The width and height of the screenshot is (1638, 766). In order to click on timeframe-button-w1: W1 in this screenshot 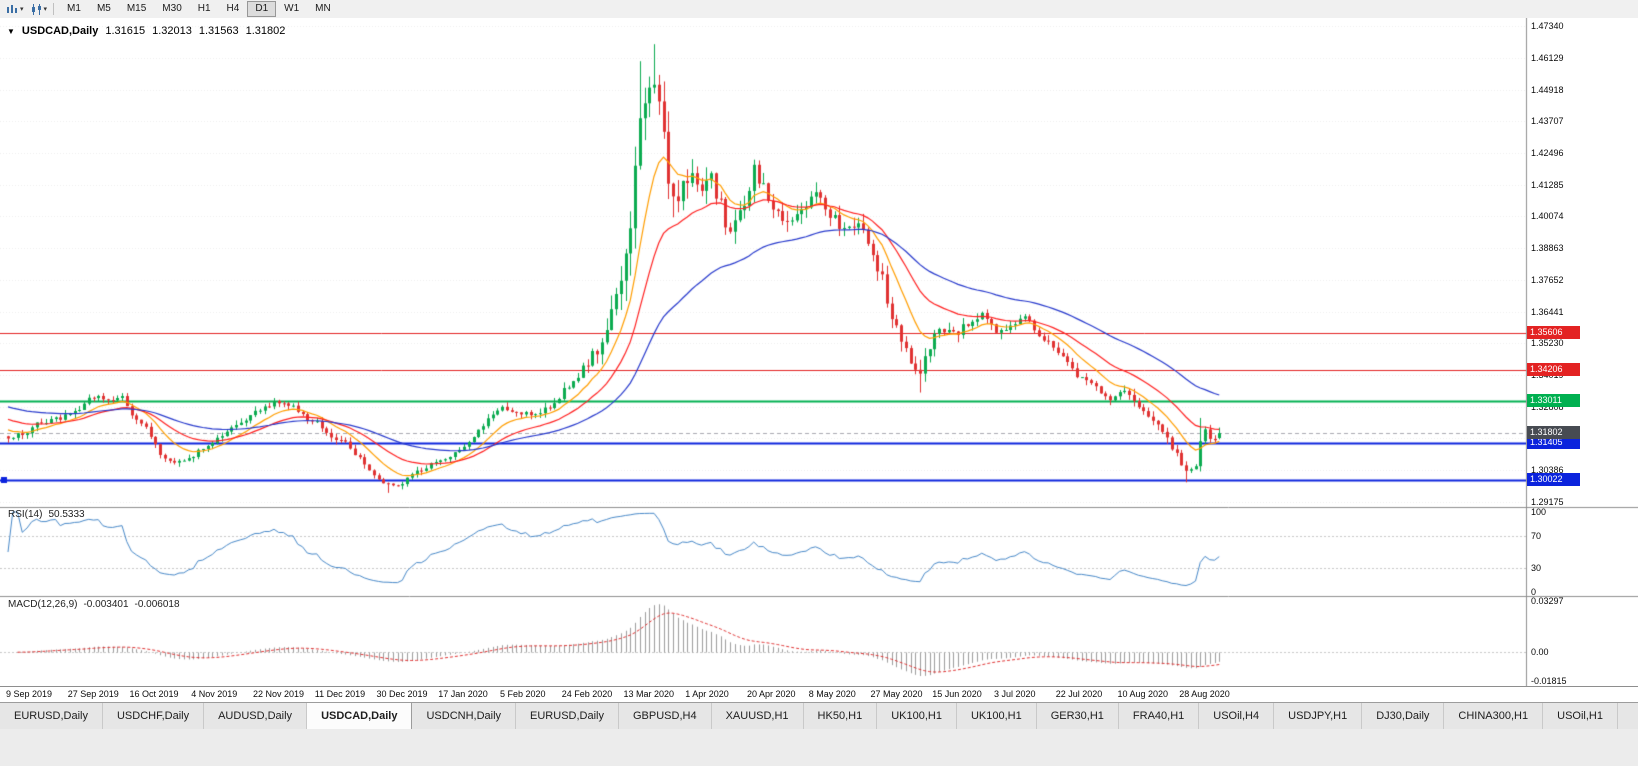, I will do `click(292, 8)`.